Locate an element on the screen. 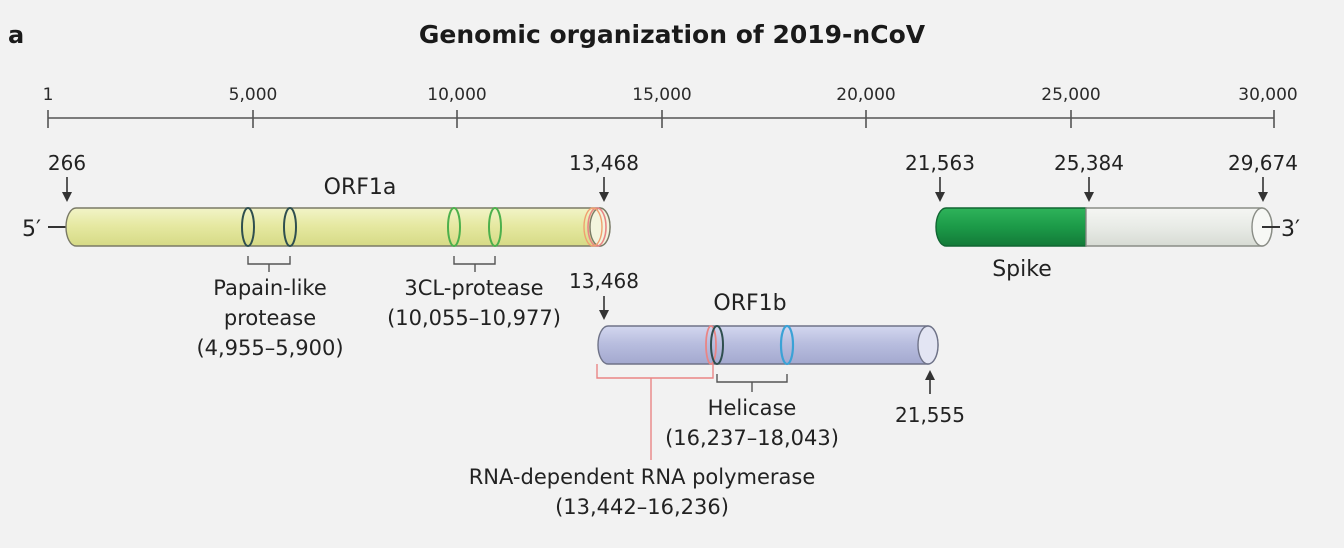 The width and height of the screenshot is (1344, 548). helicase-ring-right is located at coordinates (787, 345).